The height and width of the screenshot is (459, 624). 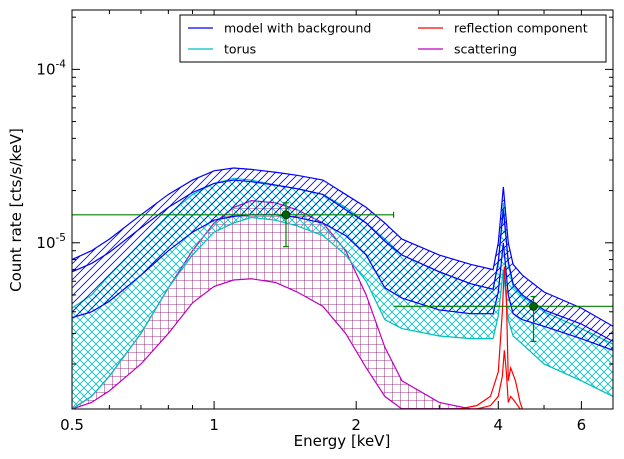 What do you see at coordinates (16, 210) in the screenshot?
I see `y-axis-label: Count rate [cts/s/keV]` at bounding box center [16, 210].